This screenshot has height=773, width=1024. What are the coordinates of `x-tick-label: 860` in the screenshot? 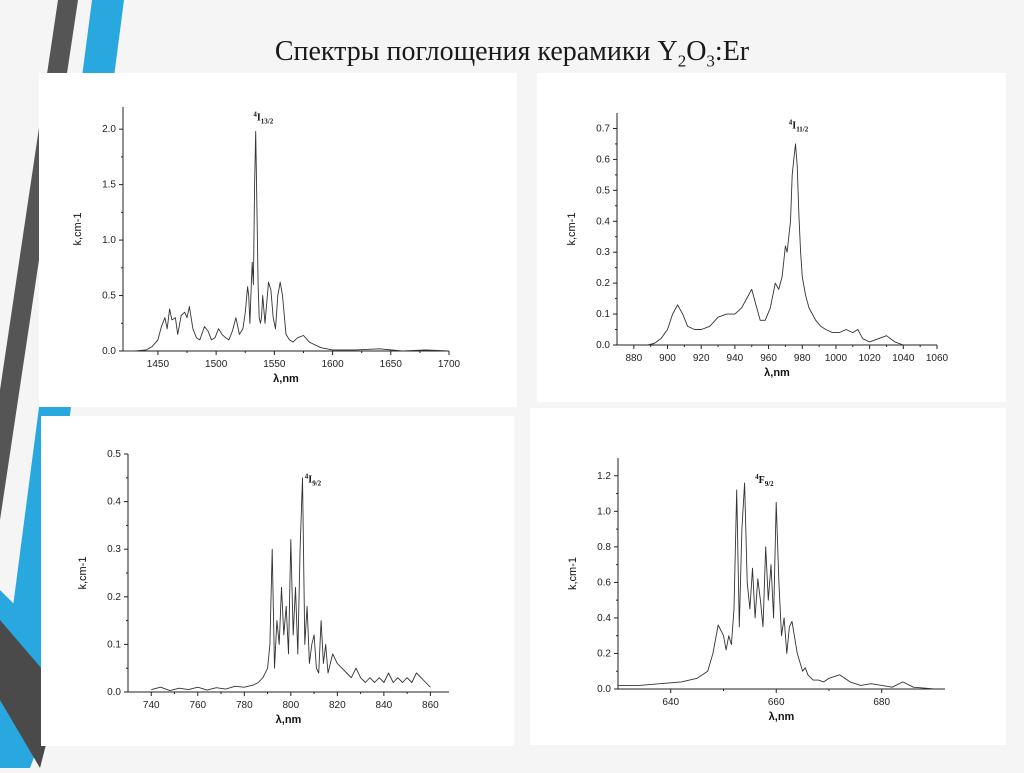 It's located at (430, 705).